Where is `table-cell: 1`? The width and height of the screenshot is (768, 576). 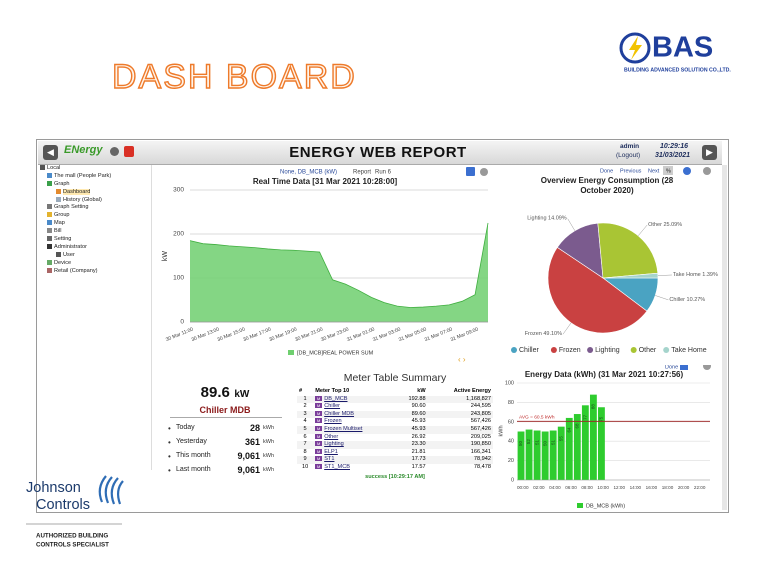 table-cell: 1 is located at coordinates (305, 398).